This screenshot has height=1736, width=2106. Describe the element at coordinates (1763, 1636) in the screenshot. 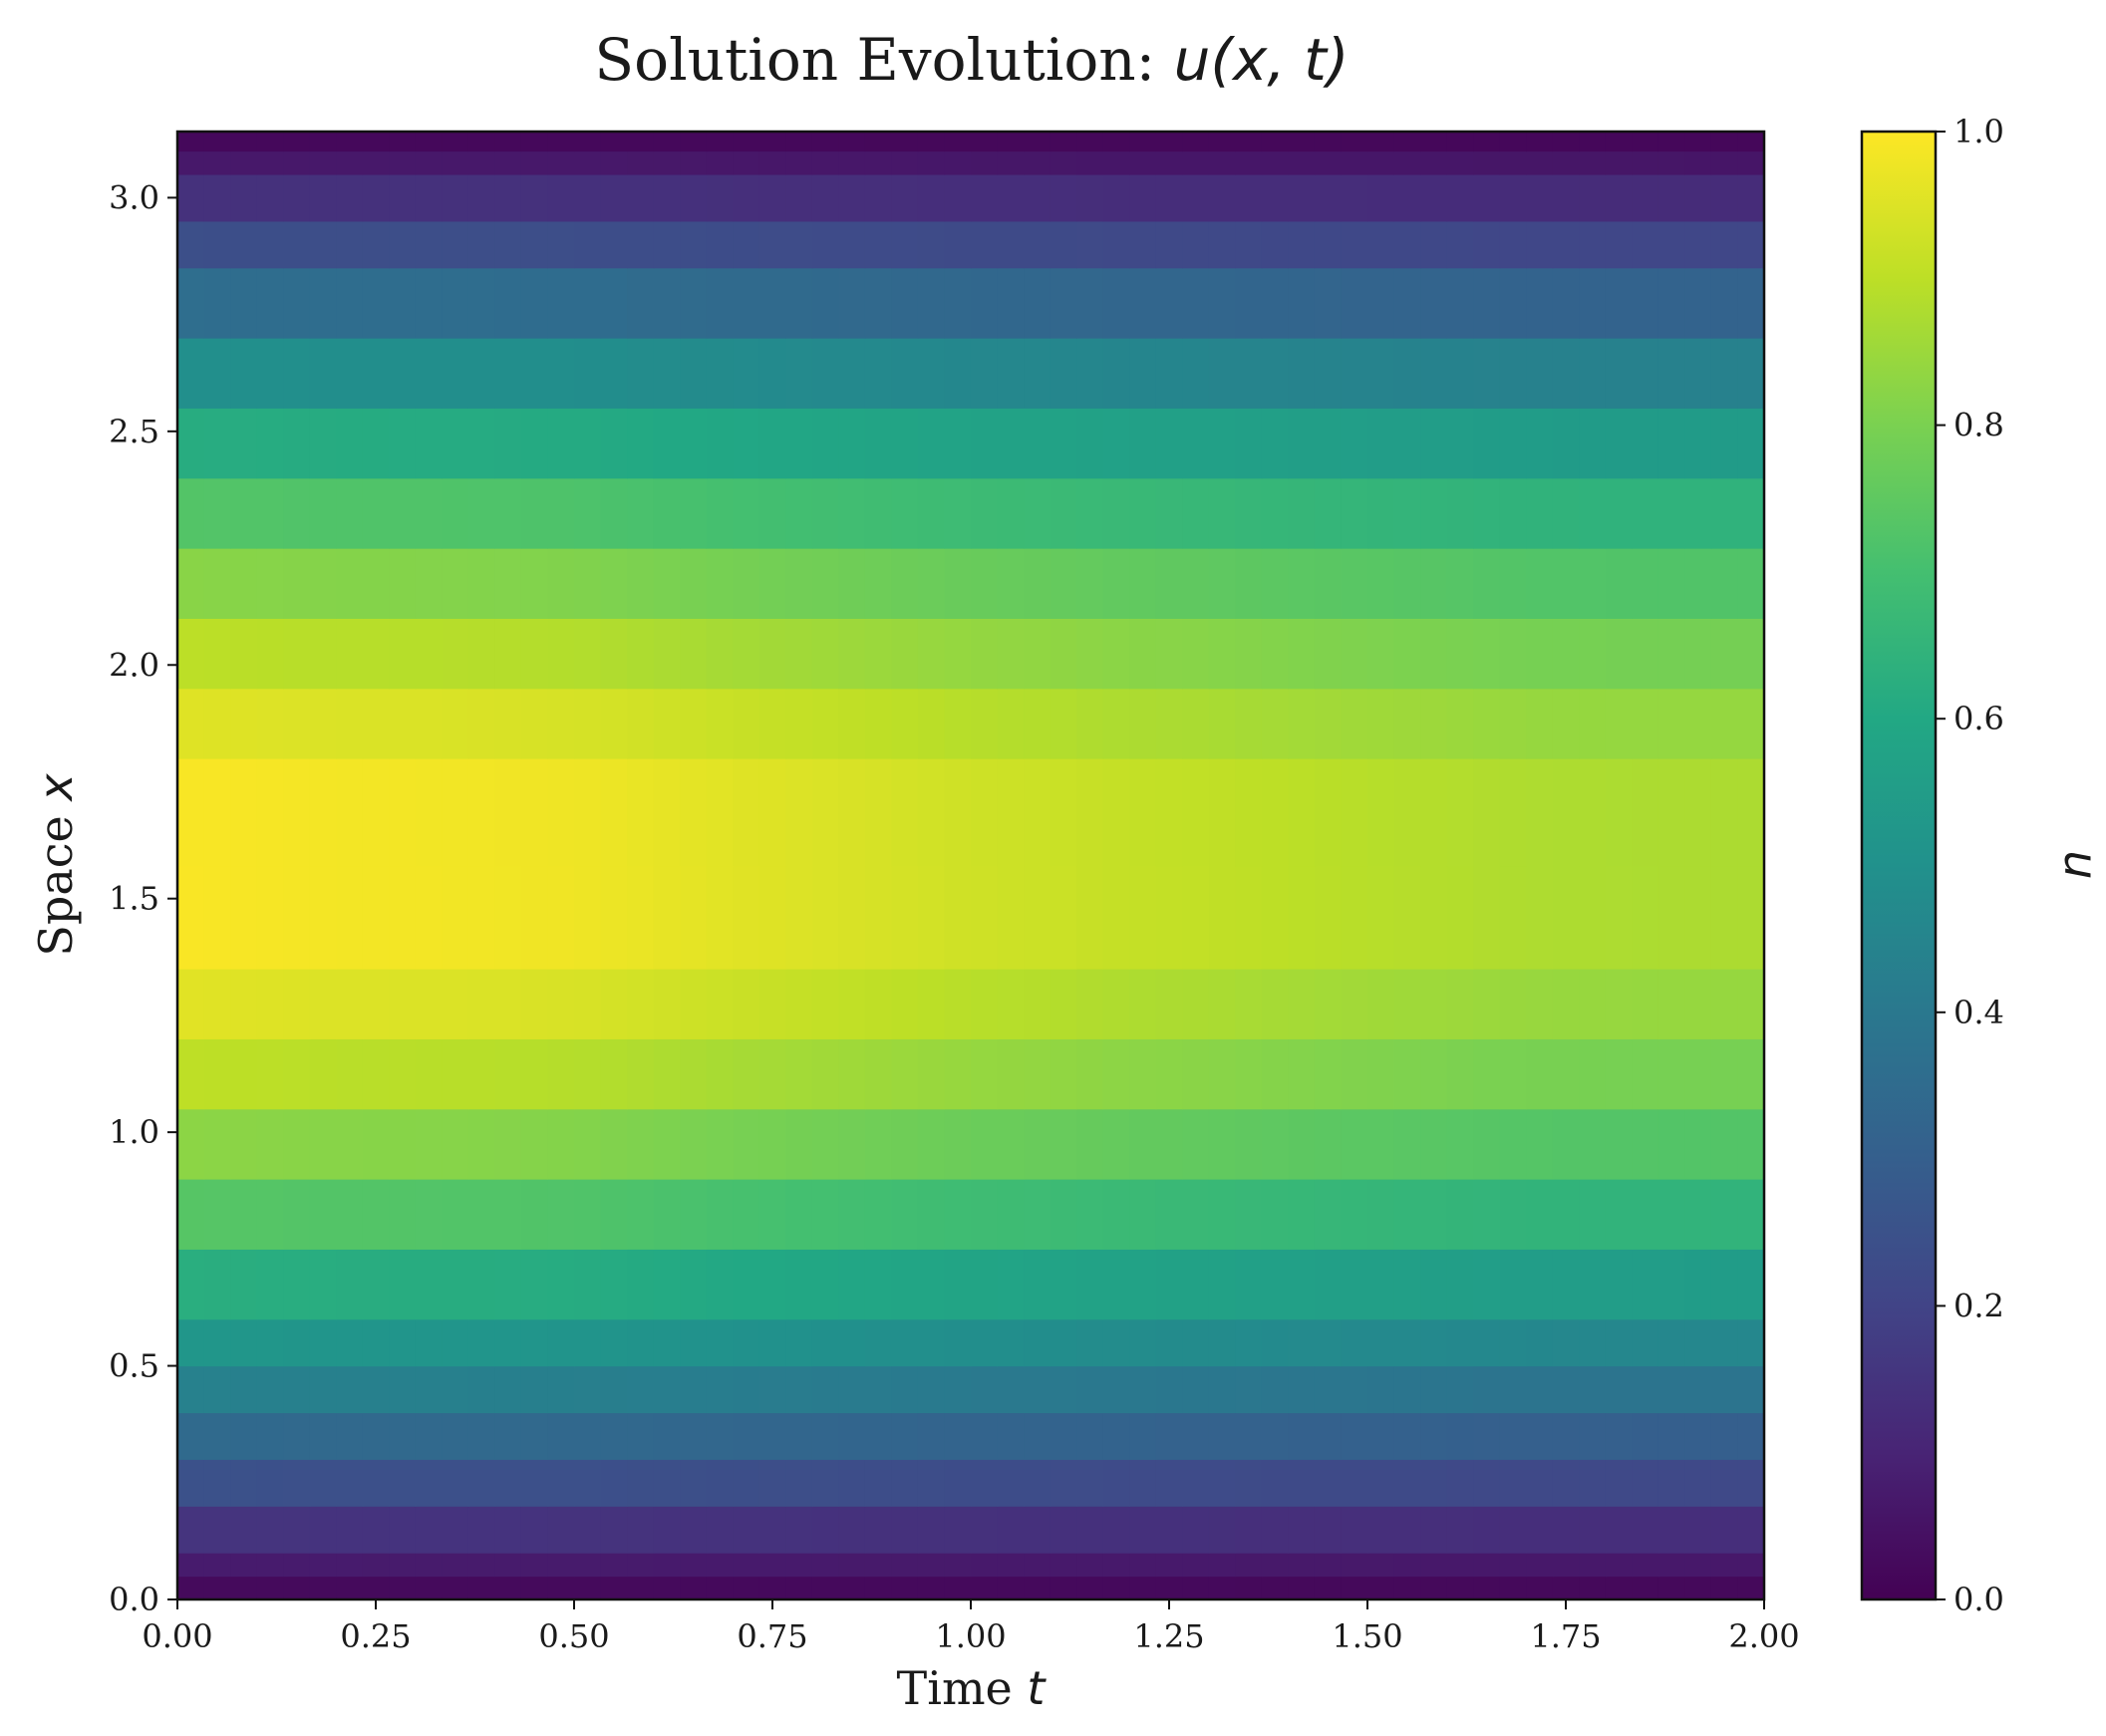

I see `x-tick-label: 2.00` at that location.